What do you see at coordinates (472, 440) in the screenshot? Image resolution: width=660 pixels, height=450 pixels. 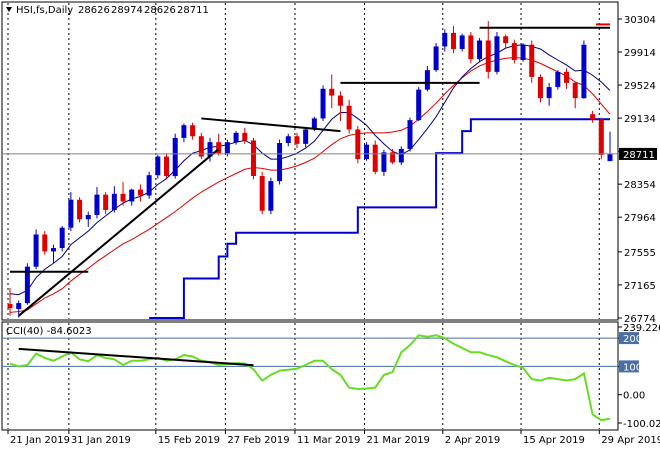 I see `x-tick-label: 2 Apr 2019` at bounding box center [472, 440].